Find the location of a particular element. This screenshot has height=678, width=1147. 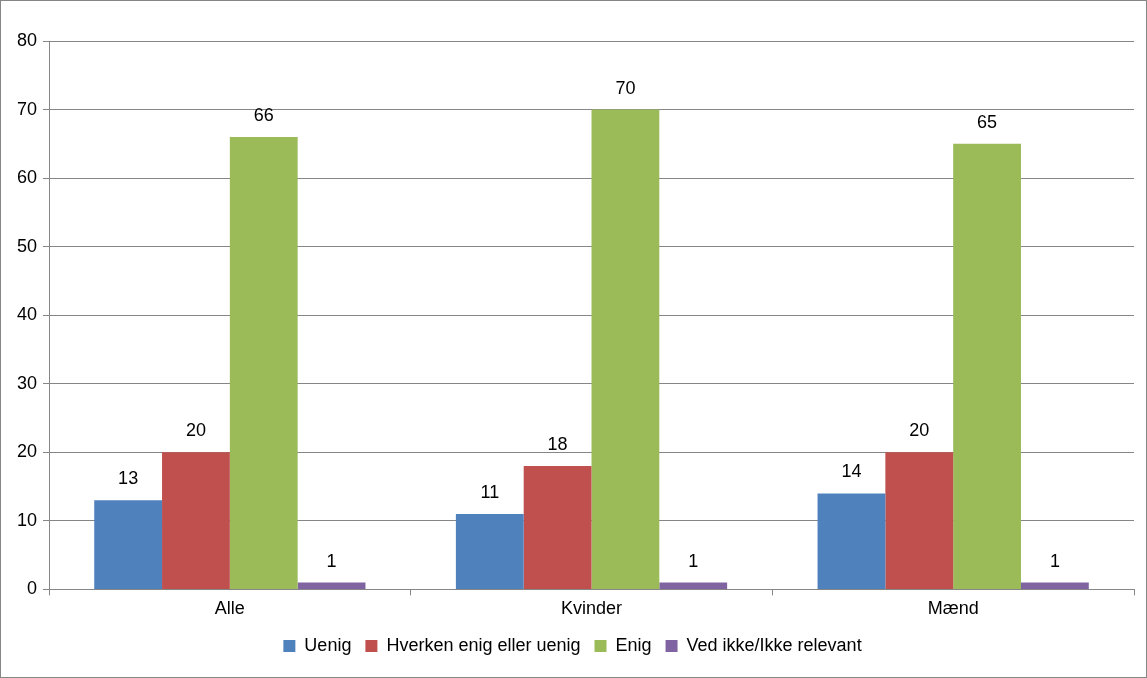

x-tick-label: Kvinder is located at coordinates (592, 608).